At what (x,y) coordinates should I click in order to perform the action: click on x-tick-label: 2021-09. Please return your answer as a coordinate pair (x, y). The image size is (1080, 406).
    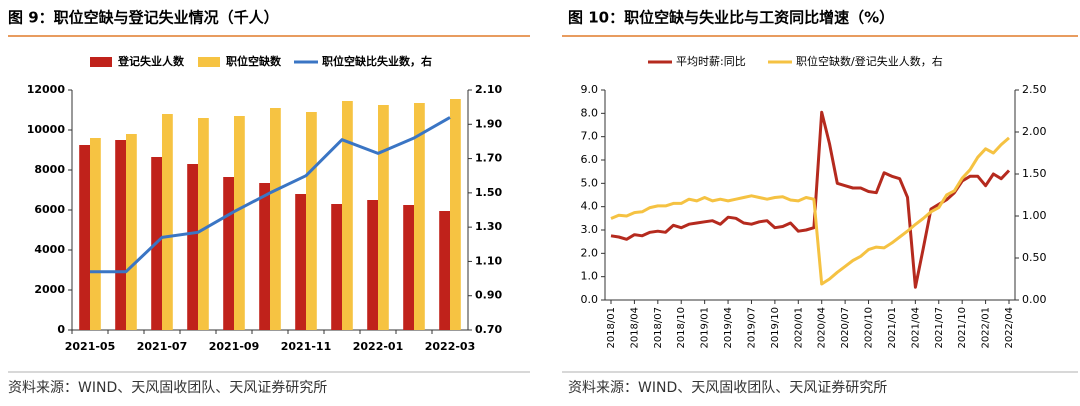
    Looking at the image, I should click on (234, 346).